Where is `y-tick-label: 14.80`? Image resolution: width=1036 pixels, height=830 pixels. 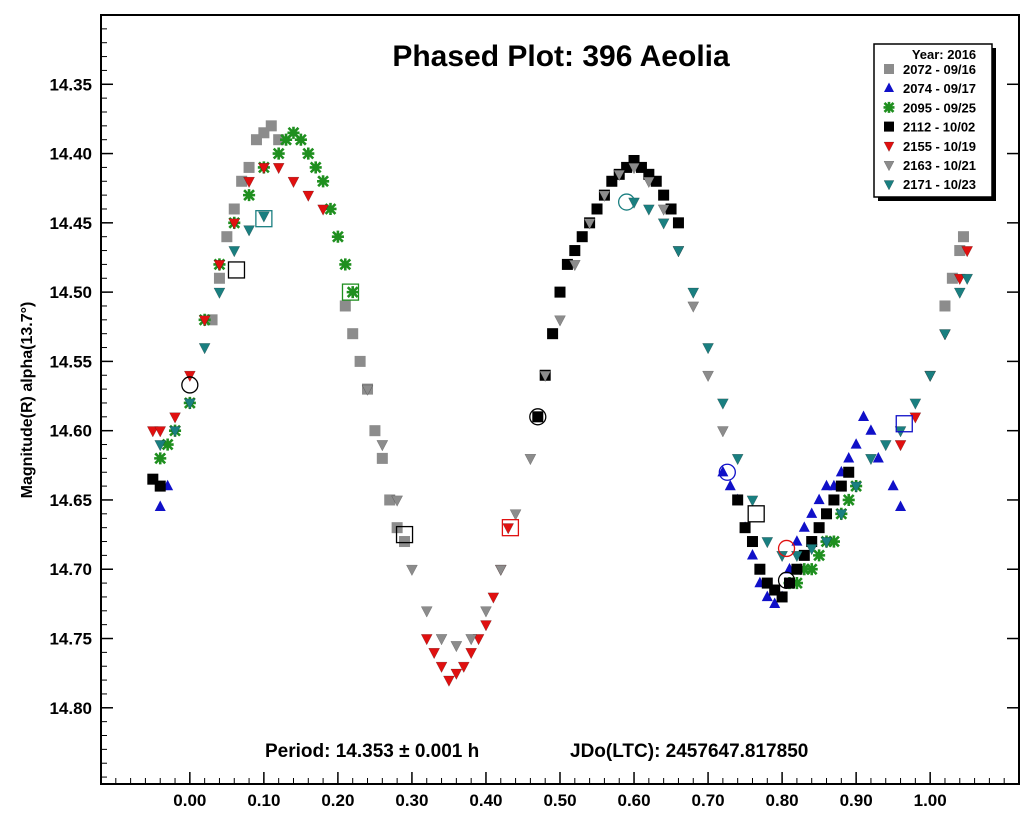
y-tick-label: 14.80 is located at coordinates (70, 708).